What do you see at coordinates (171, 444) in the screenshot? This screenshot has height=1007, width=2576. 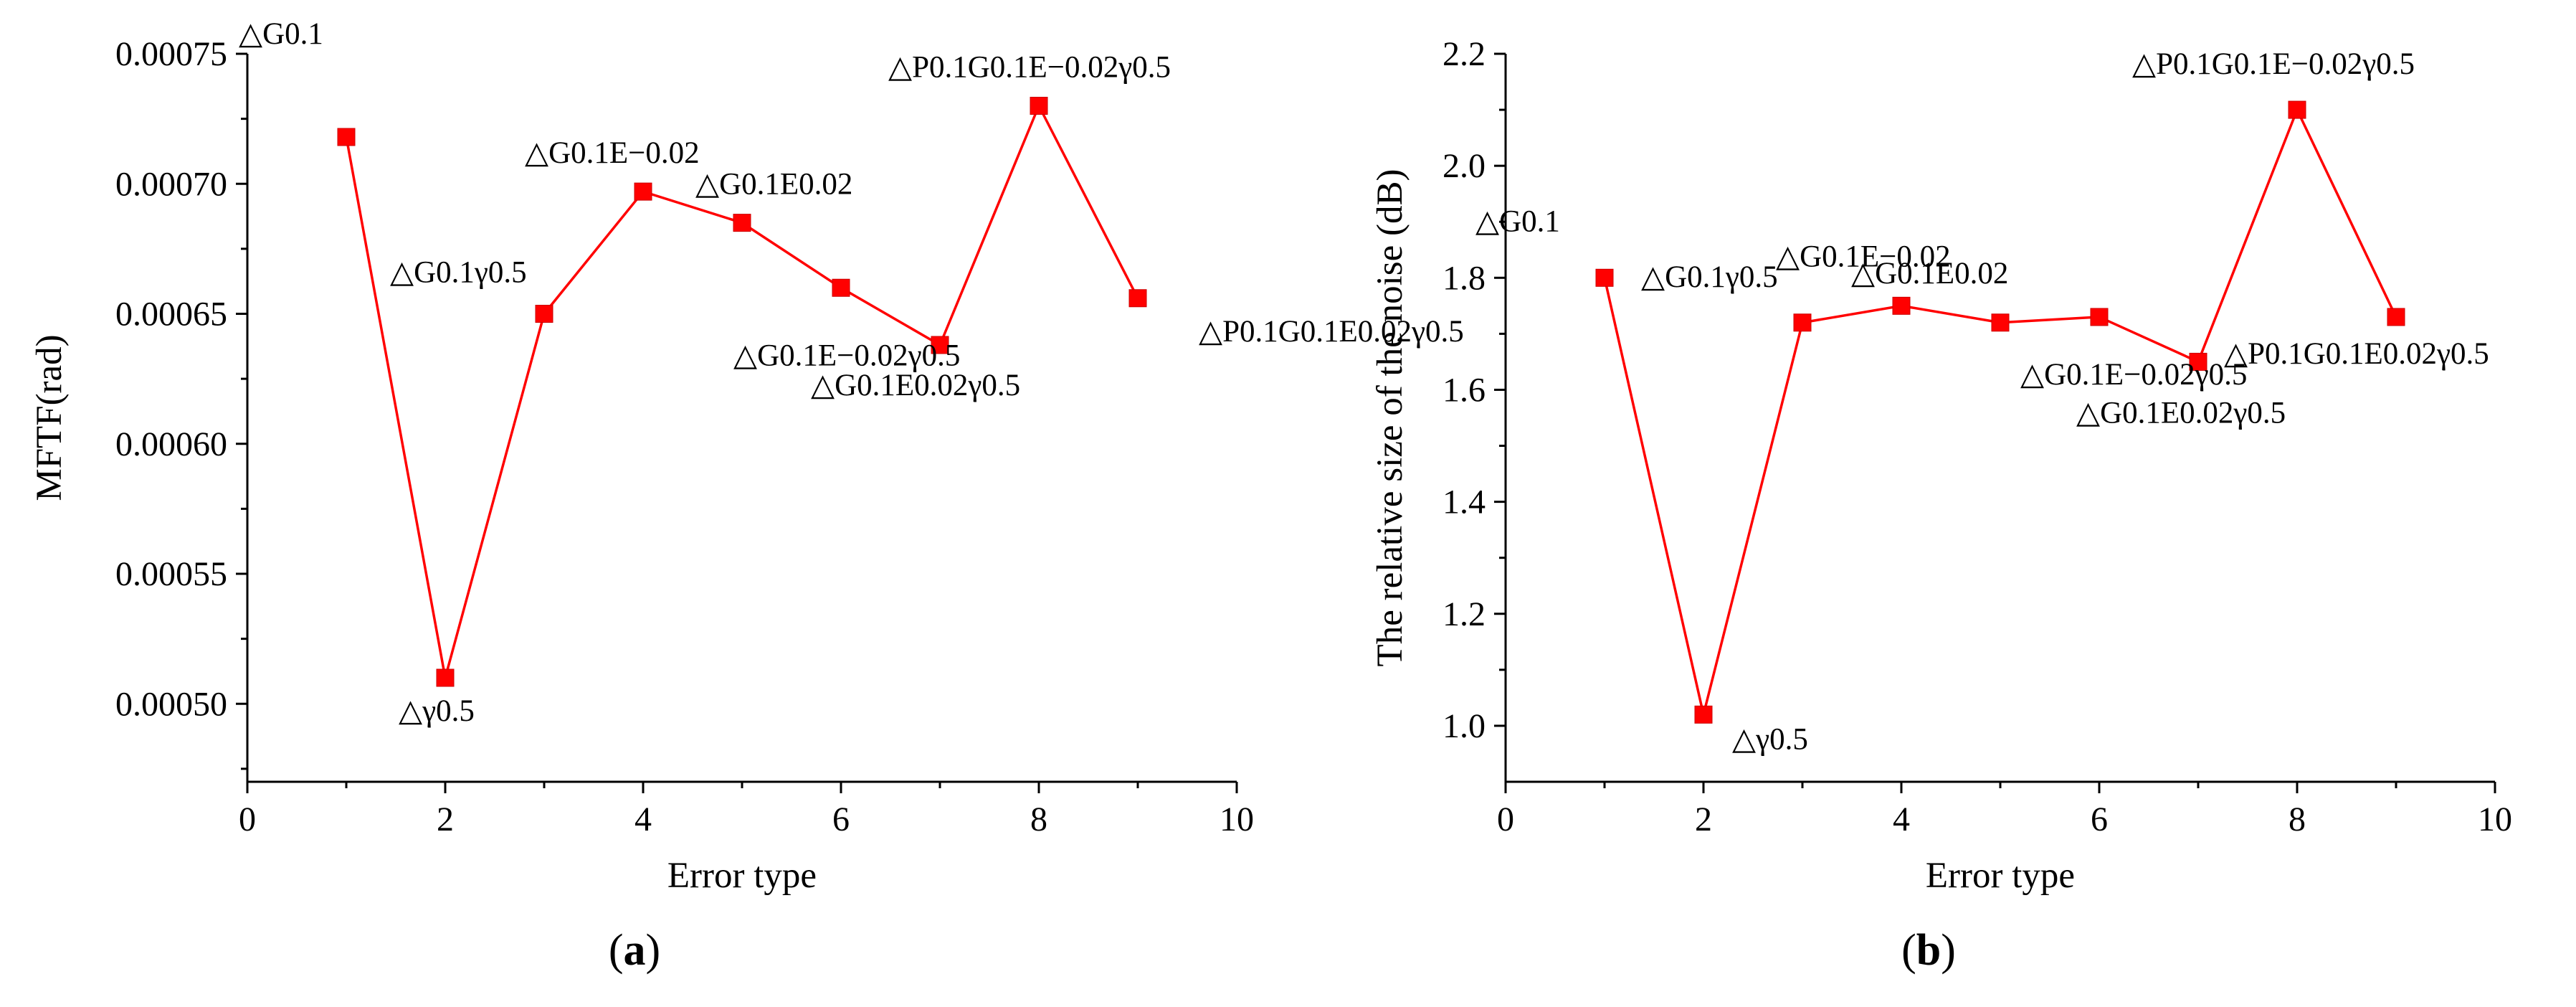 I see `y-tick-label: 0.00060` at bounding box center [171, 444].